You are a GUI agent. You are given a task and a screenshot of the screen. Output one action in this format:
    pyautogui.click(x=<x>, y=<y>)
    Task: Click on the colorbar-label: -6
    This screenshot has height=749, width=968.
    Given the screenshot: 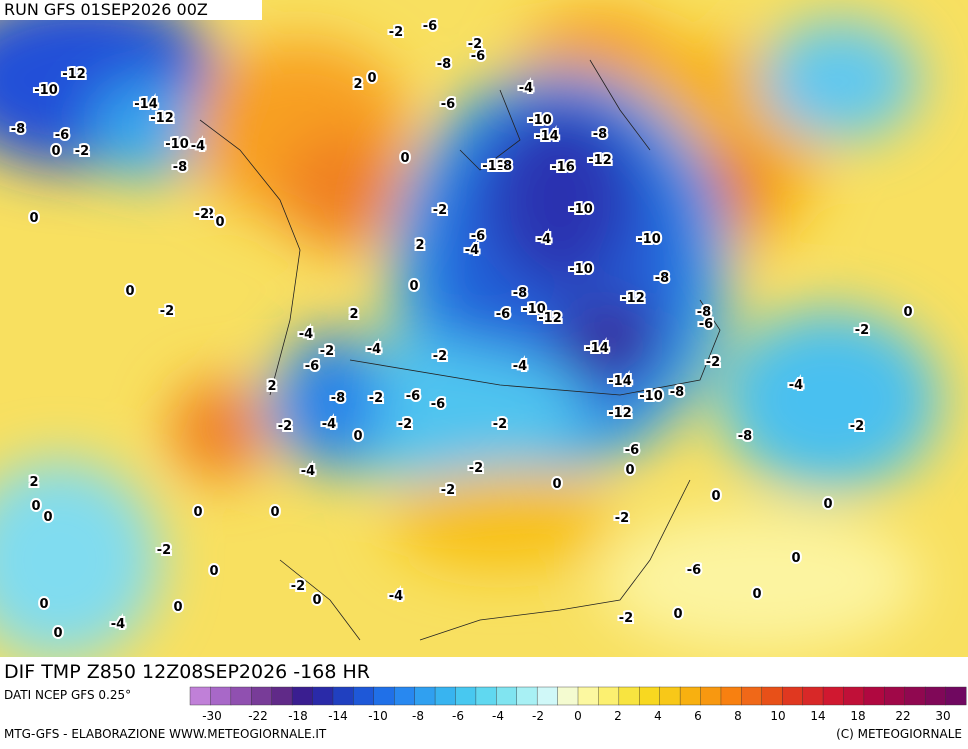 What is the action you would take?
    pyautogui.click(x=458, y=716)
    